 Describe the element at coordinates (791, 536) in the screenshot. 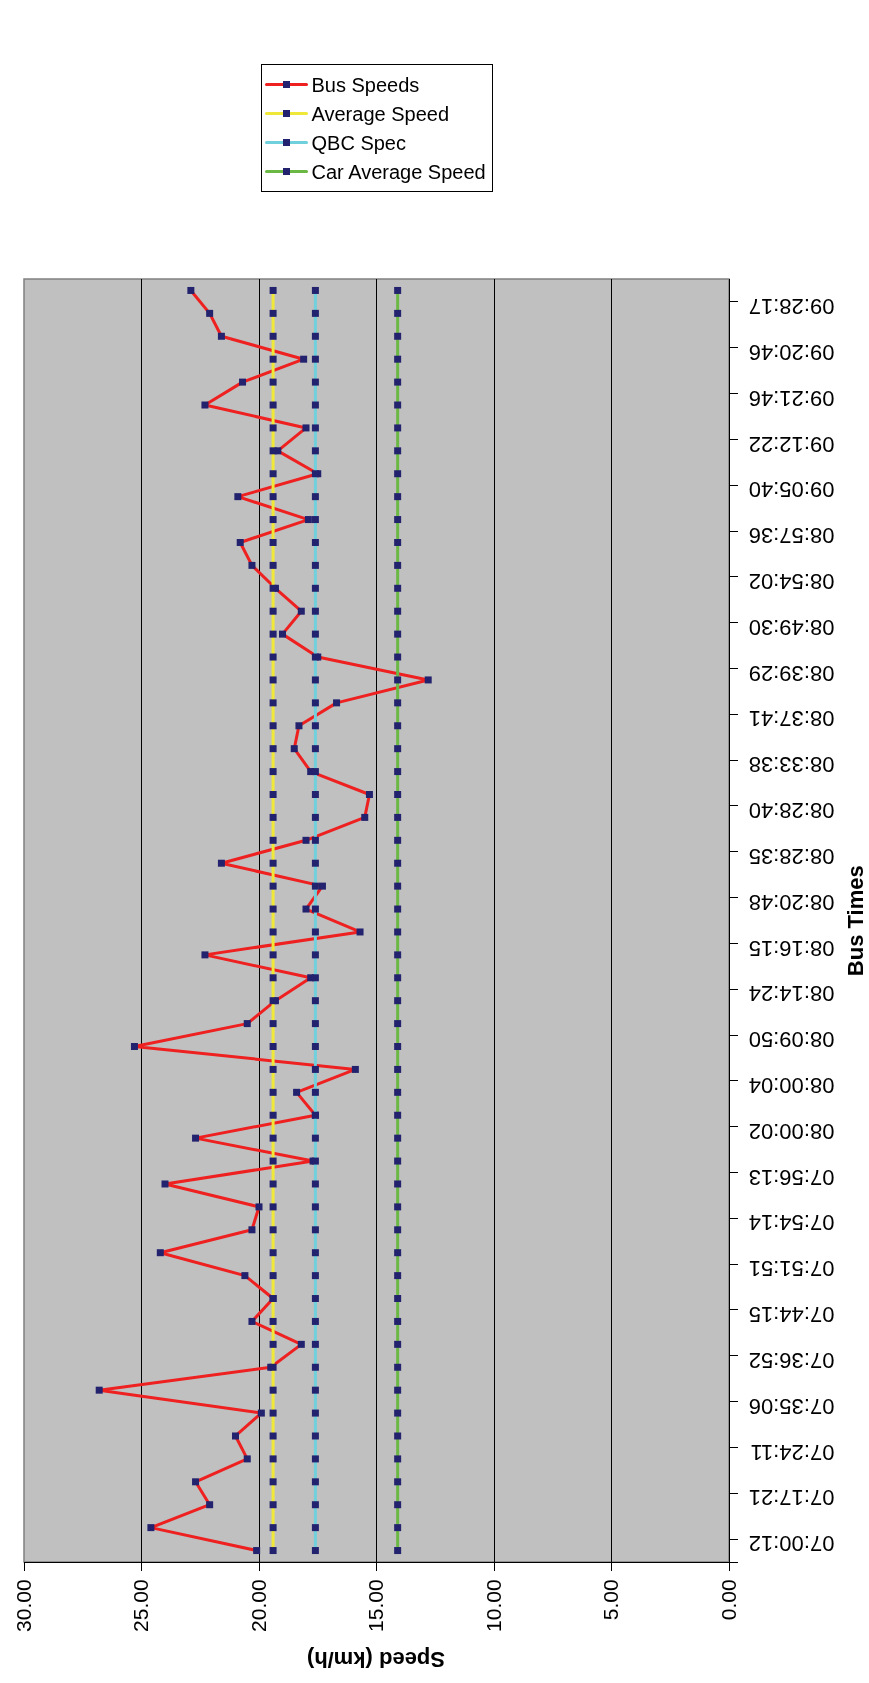

I see `y-tick-label: 08:57:36` at that location.